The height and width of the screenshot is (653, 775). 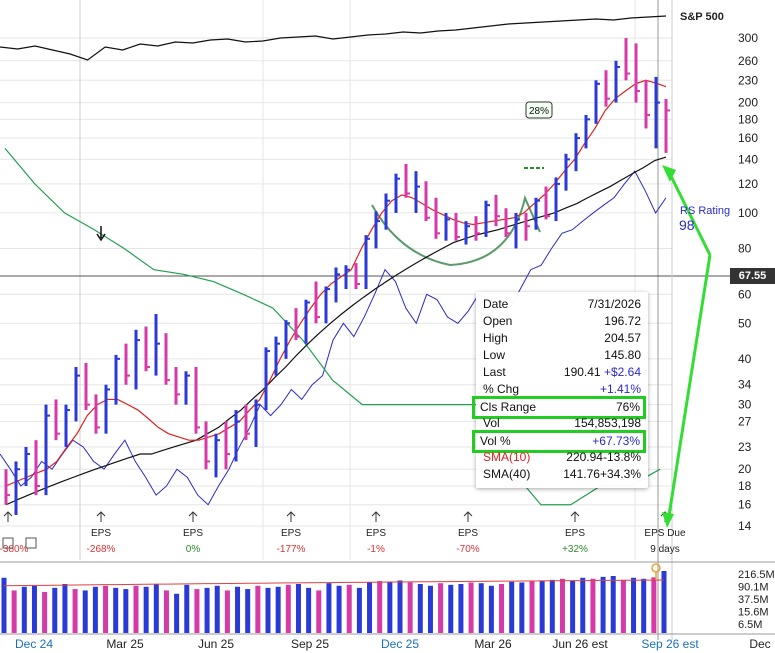 I want to click on price-tick-label: 40, so click(x=745, y=359).